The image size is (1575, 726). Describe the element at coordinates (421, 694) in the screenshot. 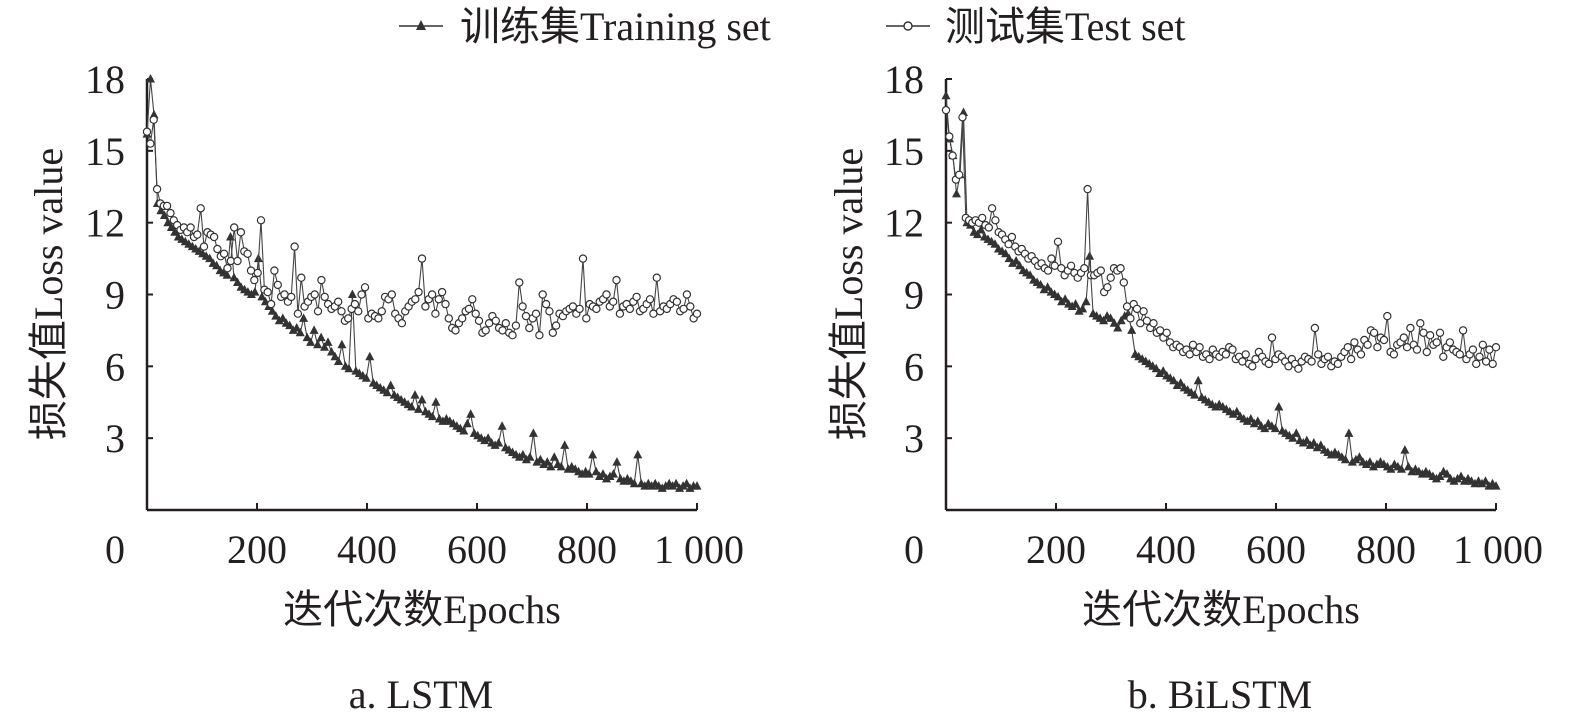

I see `panel-caption: a. LSTM` at that location.